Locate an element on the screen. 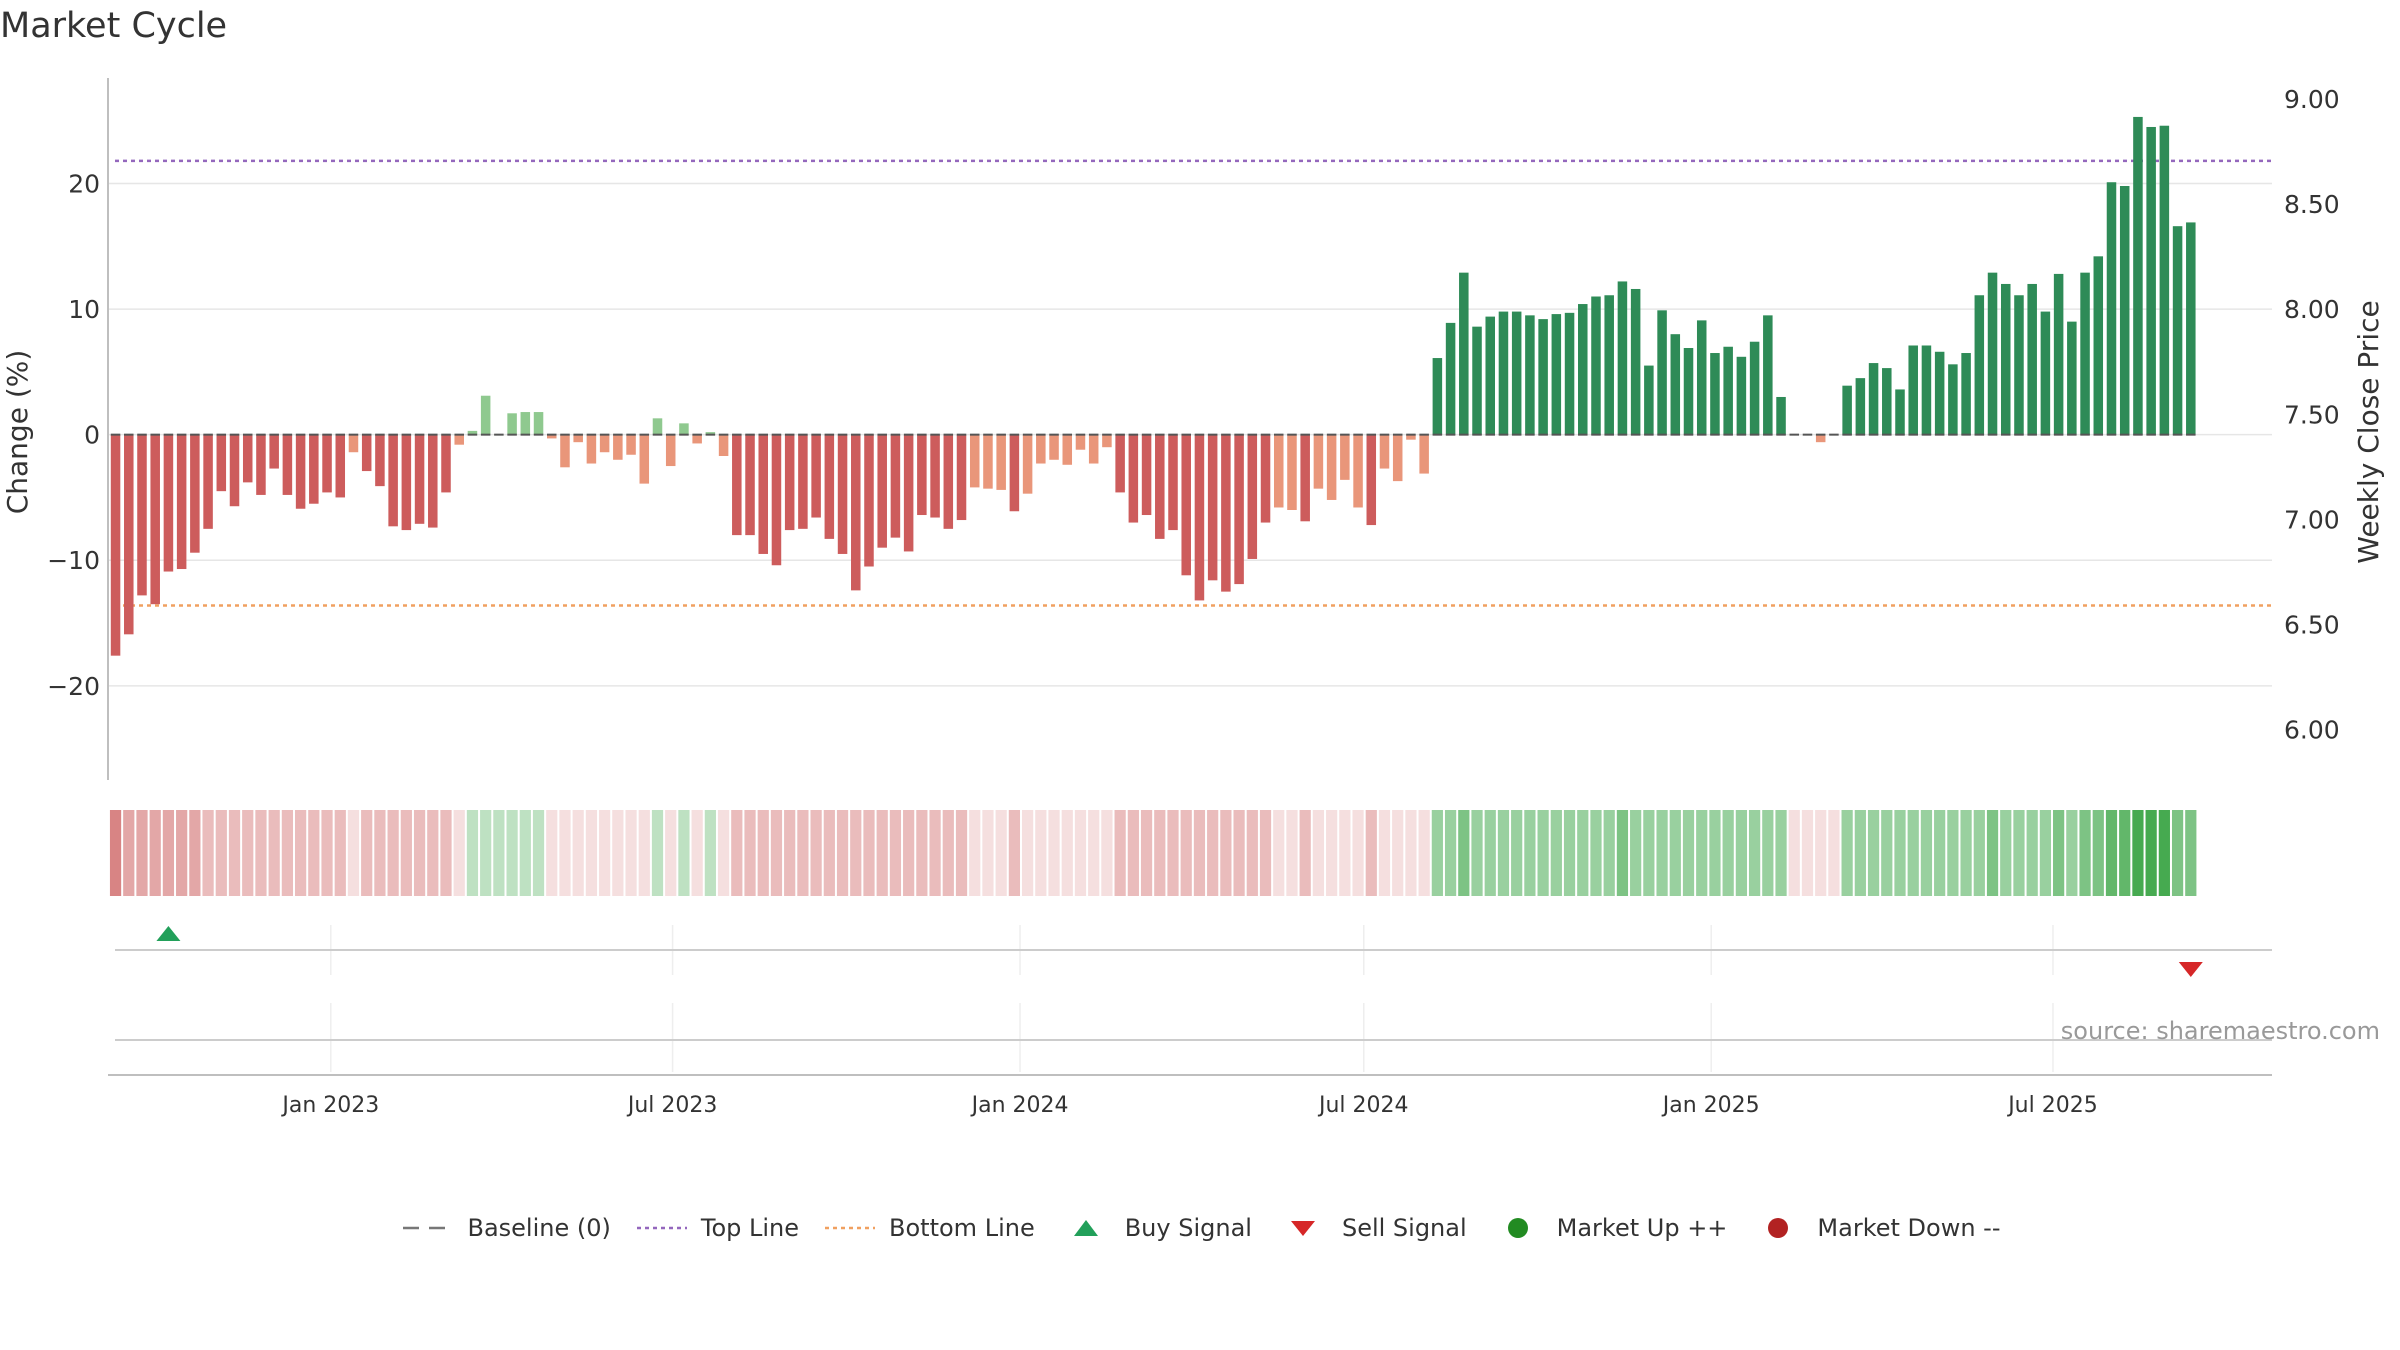 The height and width of the screenshot is (1350, 2400). legend-label: Top Line is located at coordinates (750, 1228).